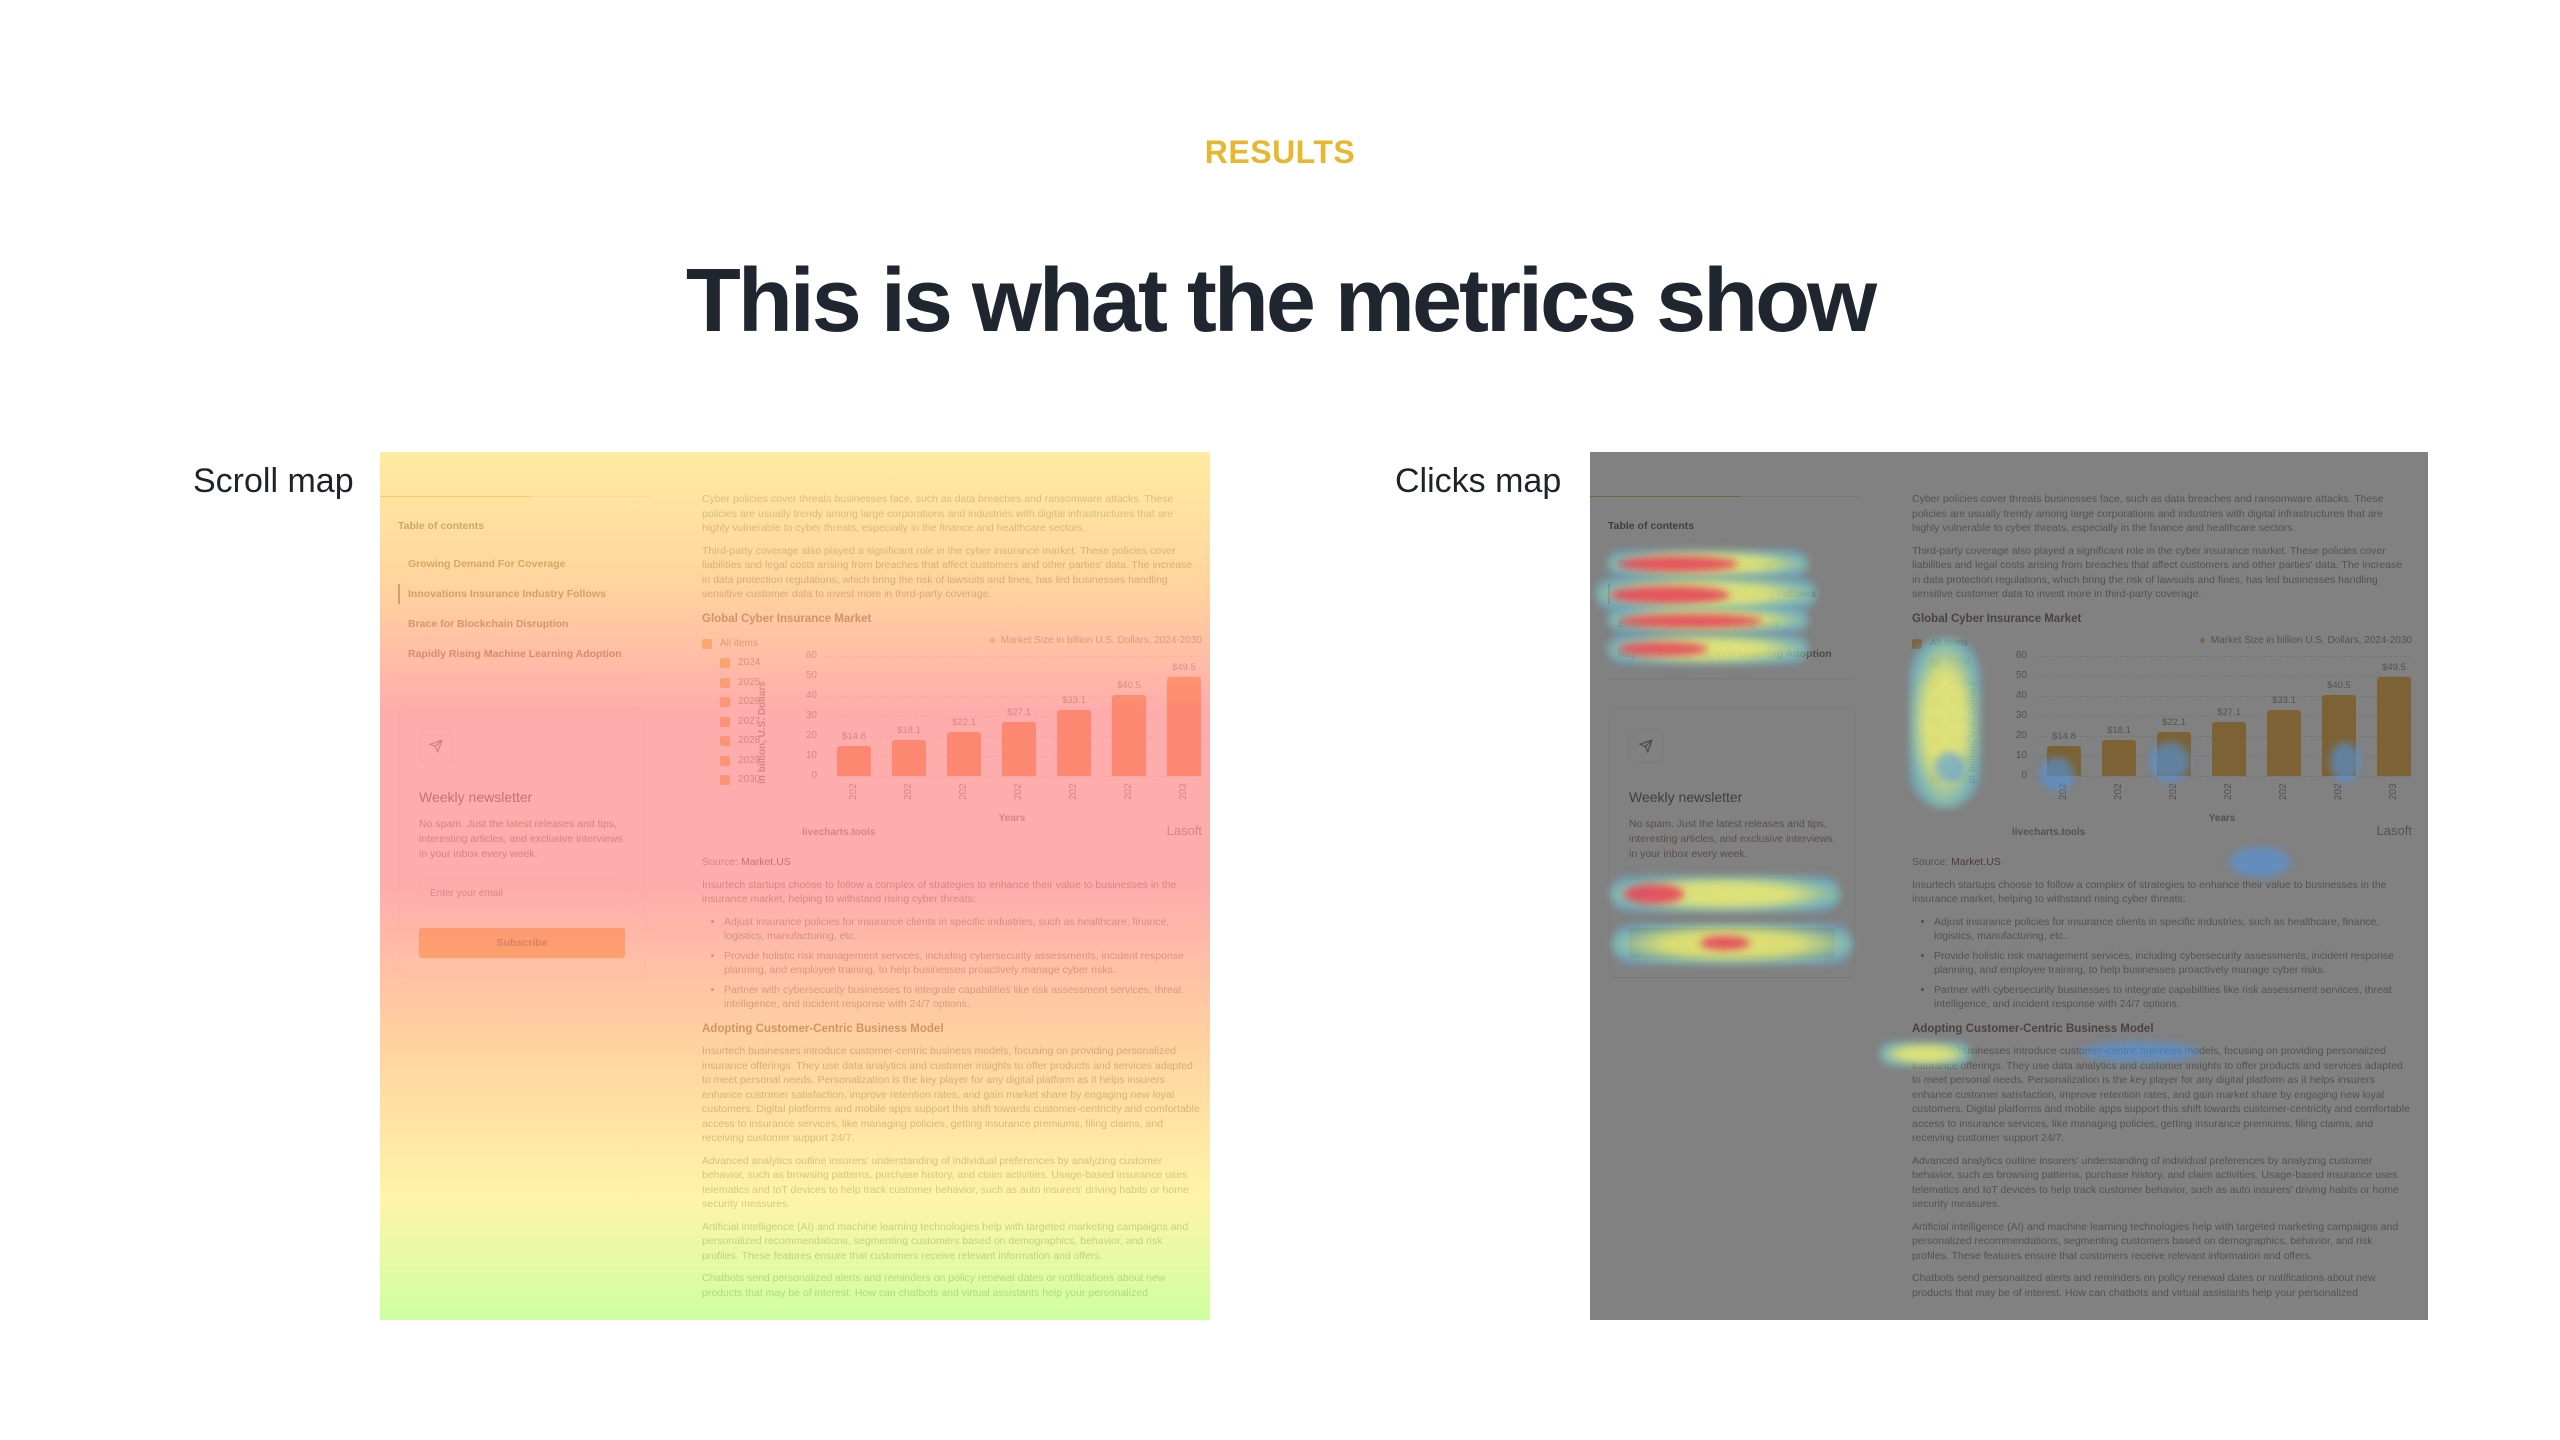 The height and width of the screenshot is (1440, 2560). I want to click on source-line: Source: Market.US, so click(746, 862).